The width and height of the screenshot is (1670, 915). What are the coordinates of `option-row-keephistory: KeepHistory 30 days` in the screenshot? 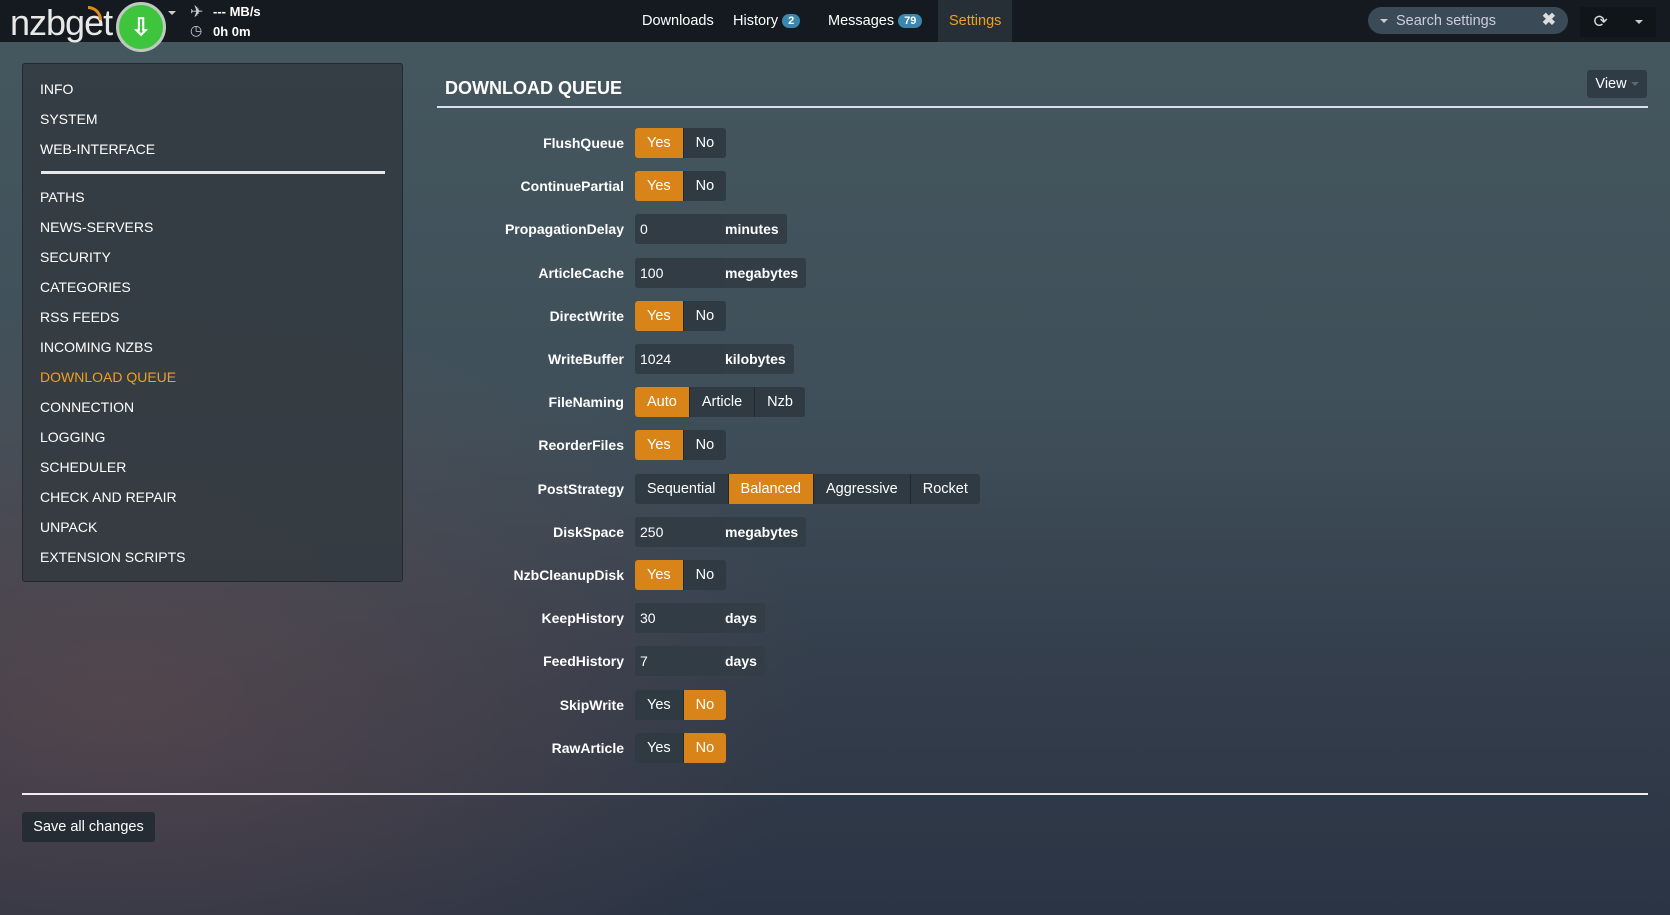 It's located at (500, 618).